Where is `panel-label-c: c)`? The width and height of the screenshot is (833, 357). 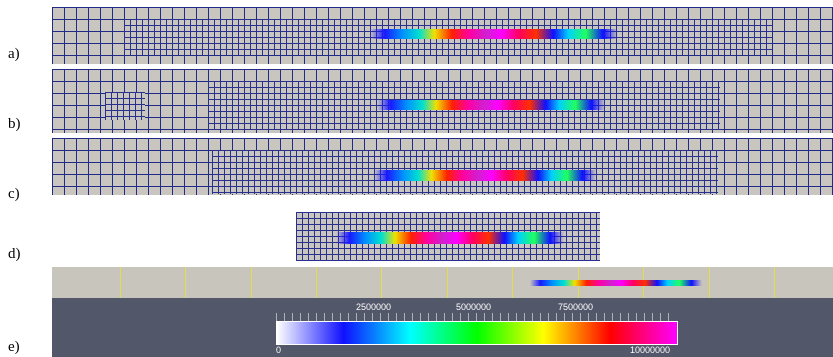 panel-label-c: c) is located at coordinates (14, 194).